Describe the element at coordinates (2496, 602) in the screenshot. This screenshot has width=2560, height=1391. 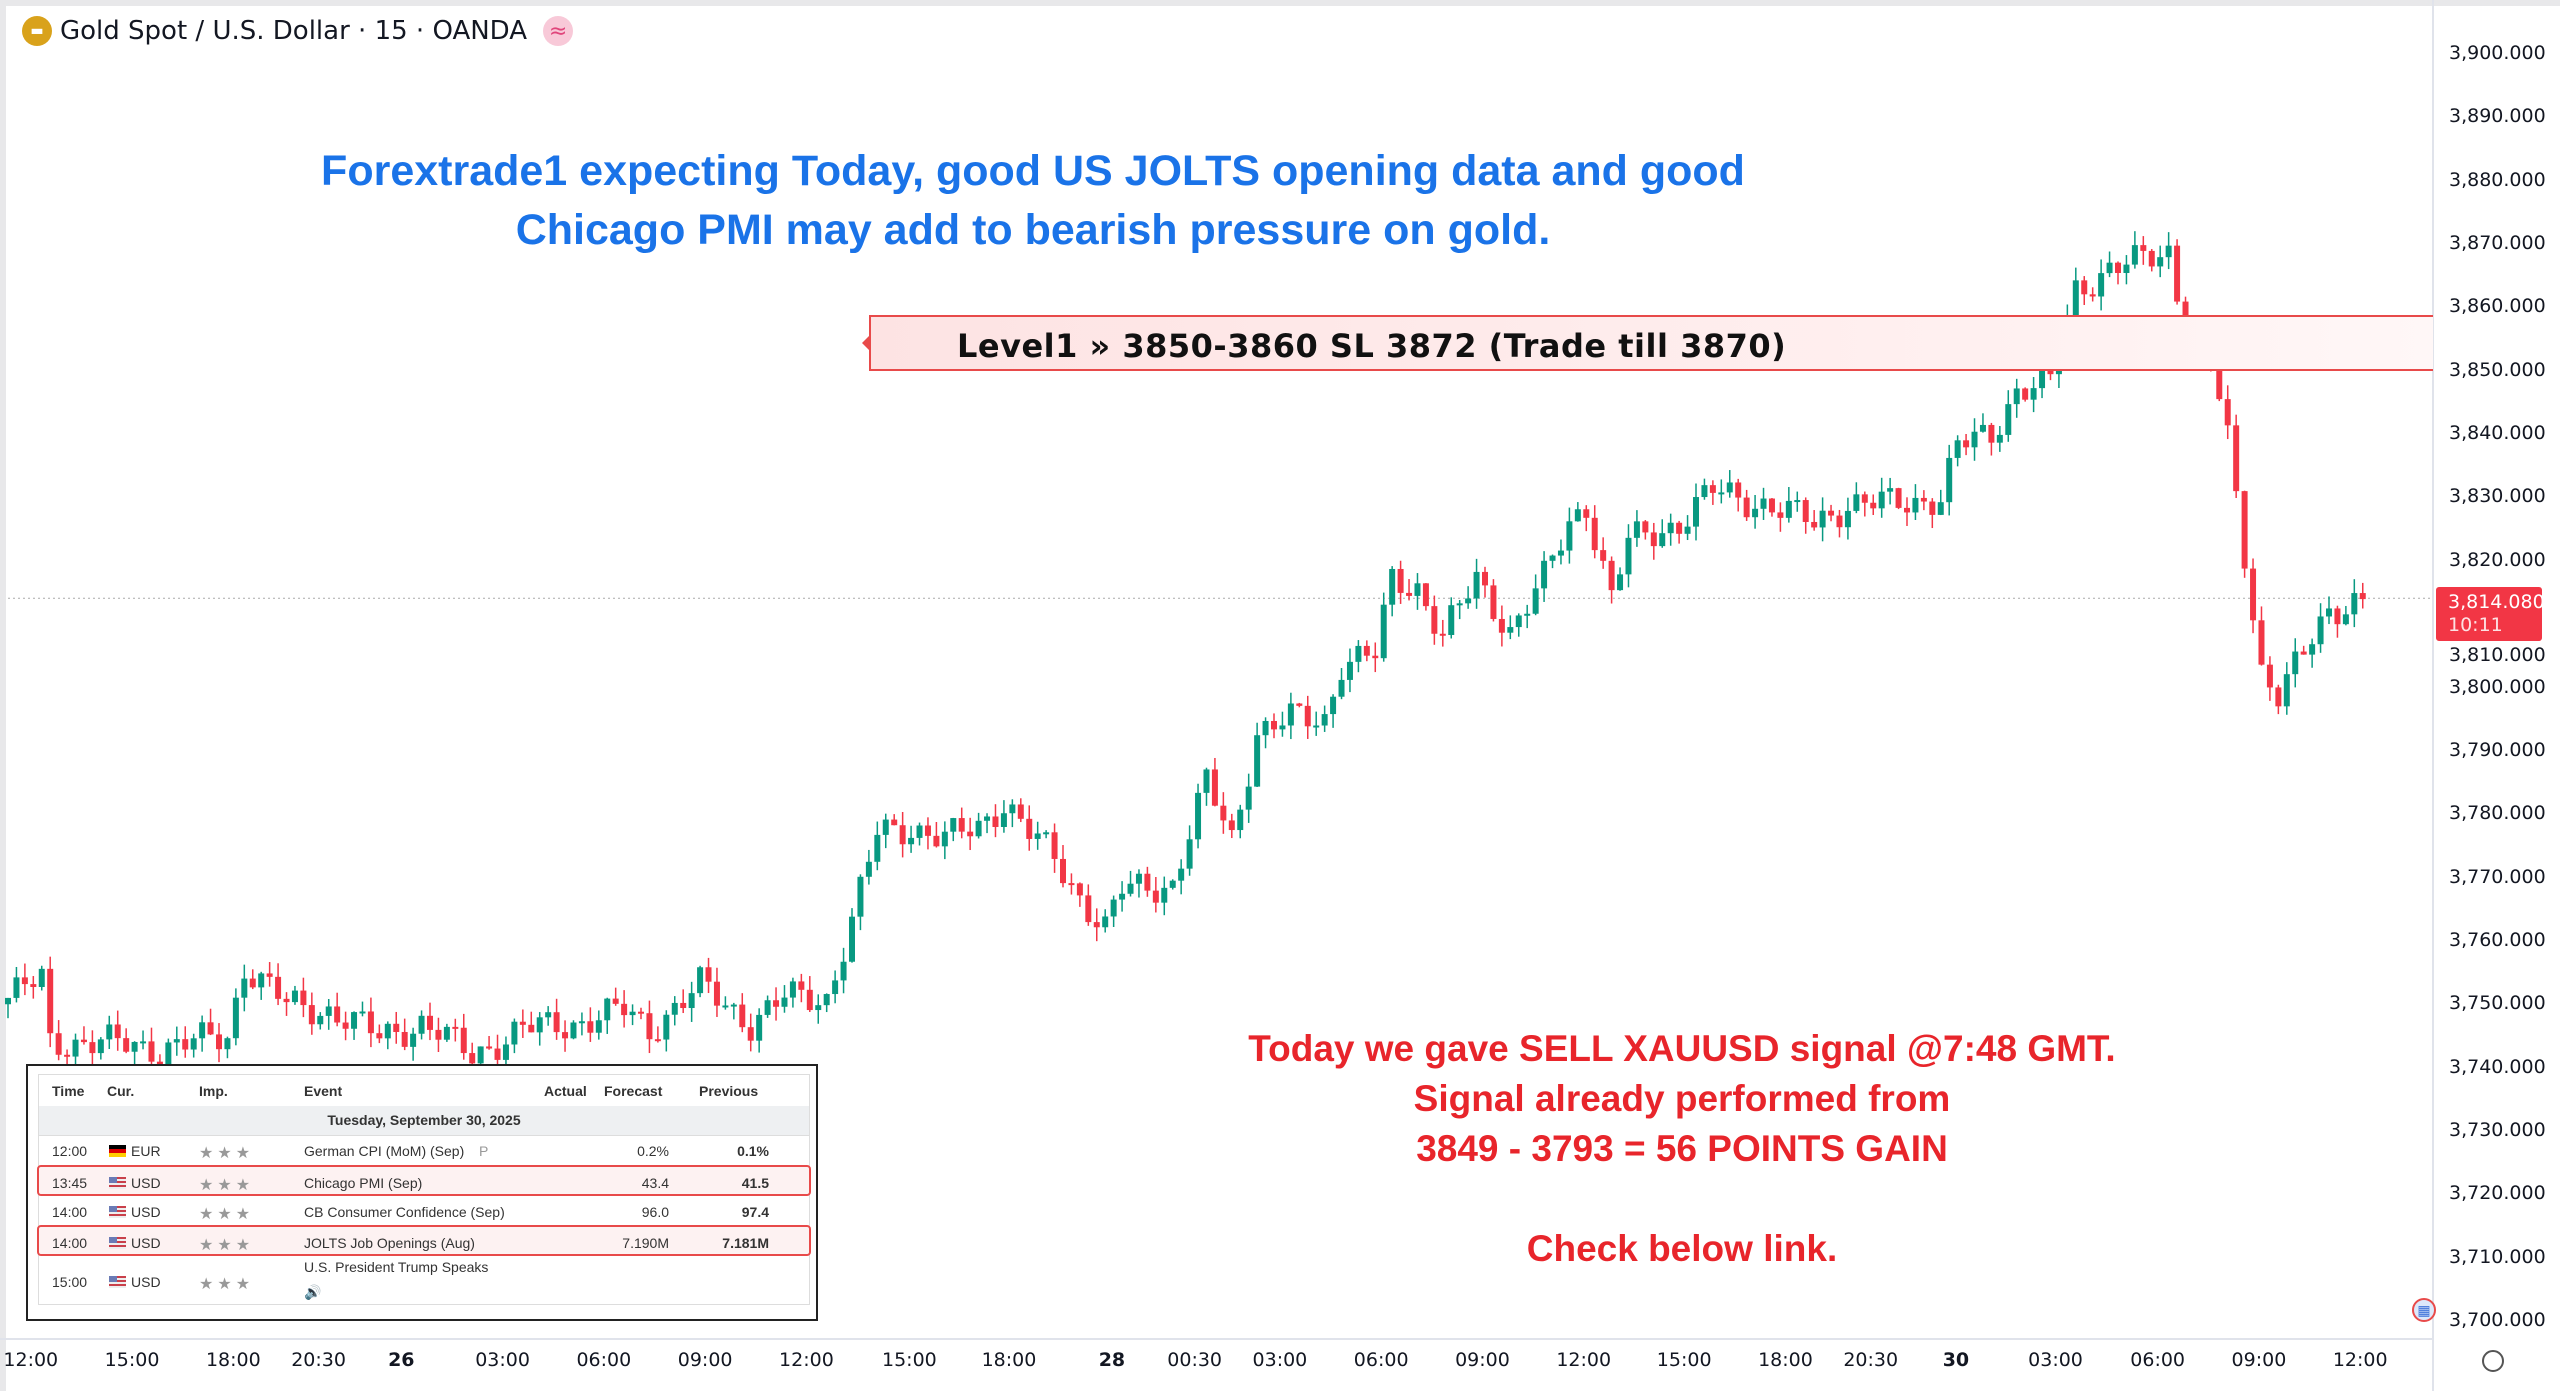
I see `current-price: 3,814.080` at that location.